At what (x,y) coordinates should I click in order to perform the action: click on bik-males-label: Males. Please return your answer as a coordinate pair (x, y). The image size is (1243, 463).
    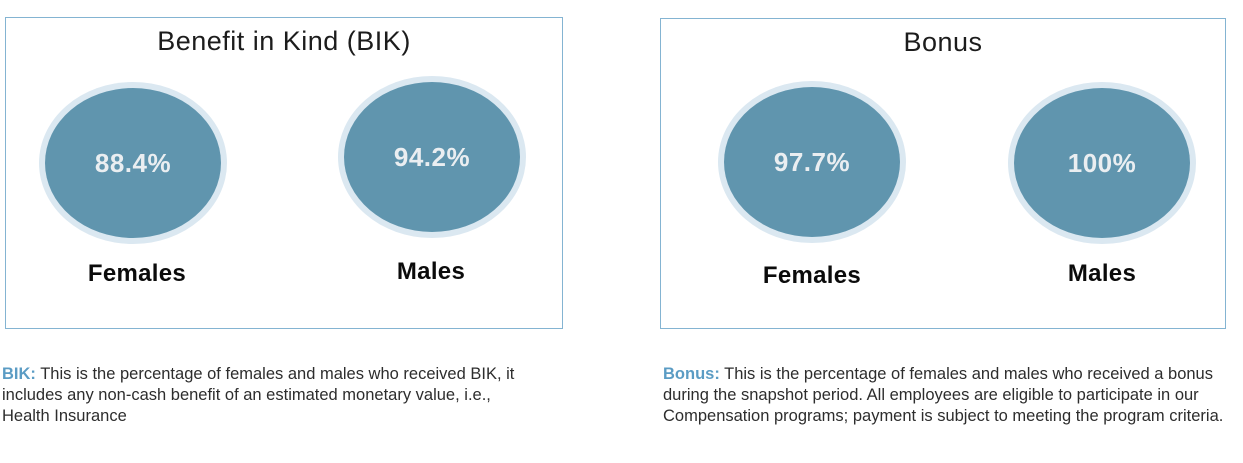
    Looking at the image, I should click on (431, 271).